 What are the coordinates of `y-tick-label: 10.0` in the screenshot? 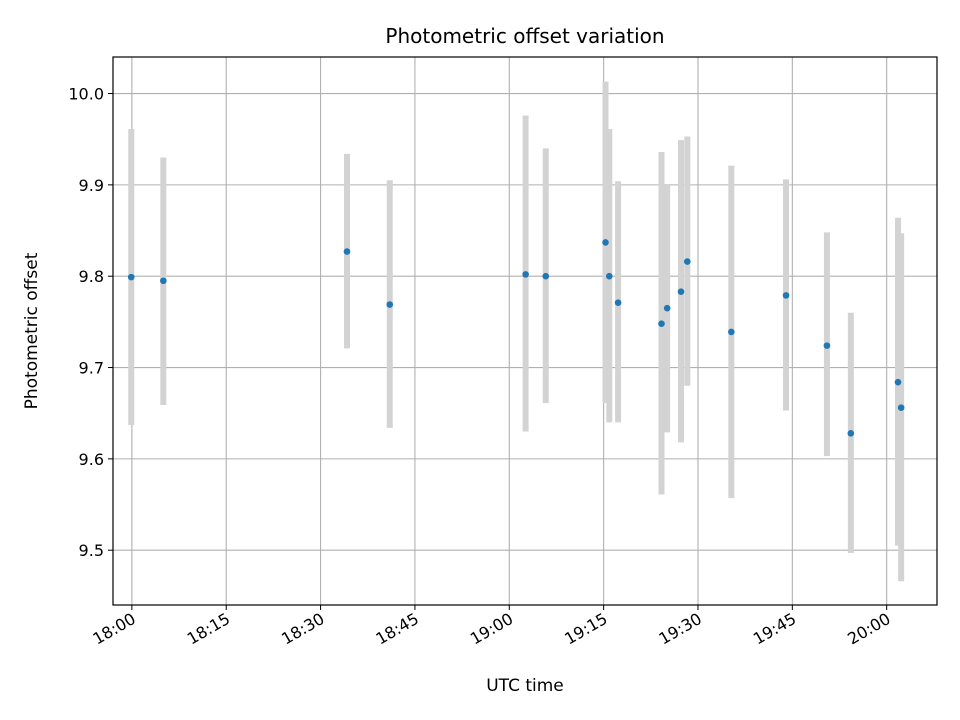 It's located at (86, 94).